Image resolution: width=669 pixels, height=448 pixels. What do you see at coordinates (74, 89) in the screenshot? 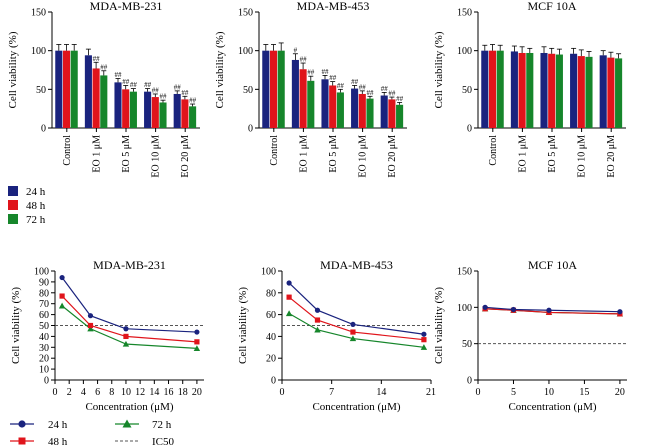
I see `bar-72-h-control` at bounding box center [74, 89].